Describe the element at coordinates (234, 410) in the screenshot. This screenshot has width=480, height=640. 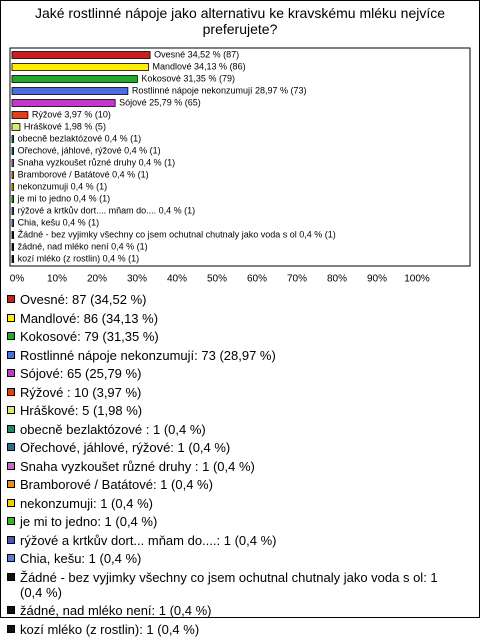
I see `legend-entry: Hráškové: 5 (1,98 %)` at that location.